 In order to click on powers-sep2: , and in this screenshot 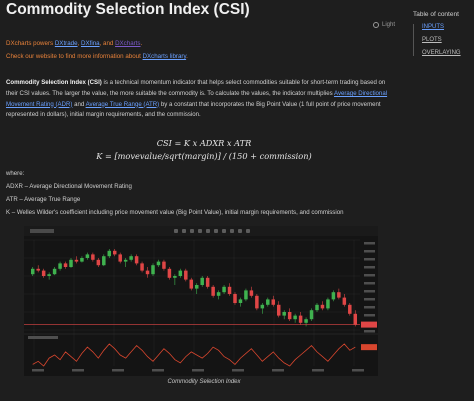, I will do `click(107, 43)`.